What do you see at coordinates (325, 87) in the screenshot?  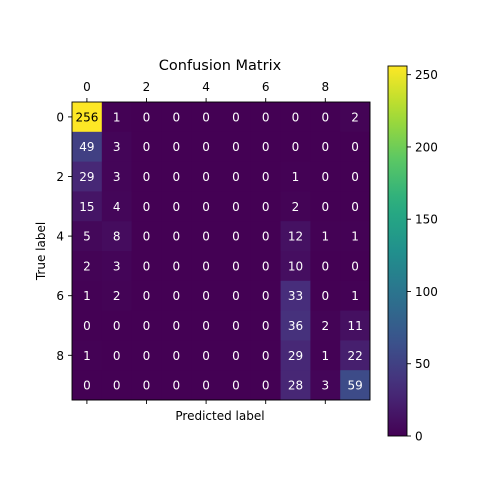 I see `x-tick-label: 8` at bounding box center [325, 87].